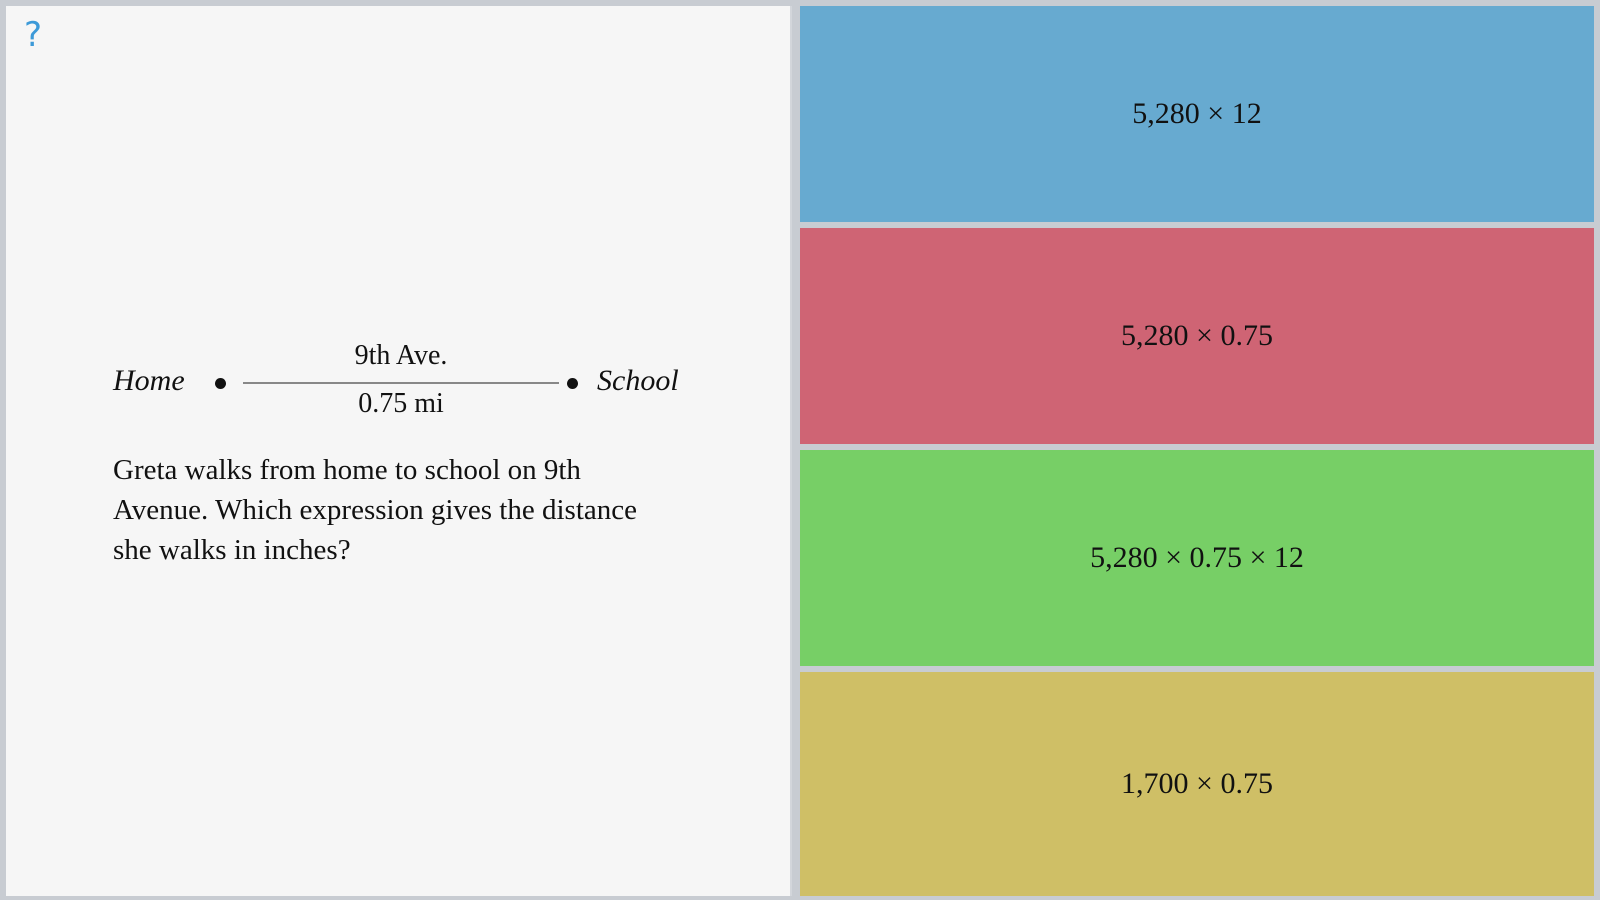  What do you see at coordinates (572, 383) in the screenshot?
I see `school-point` at bounding box center [572, 383].